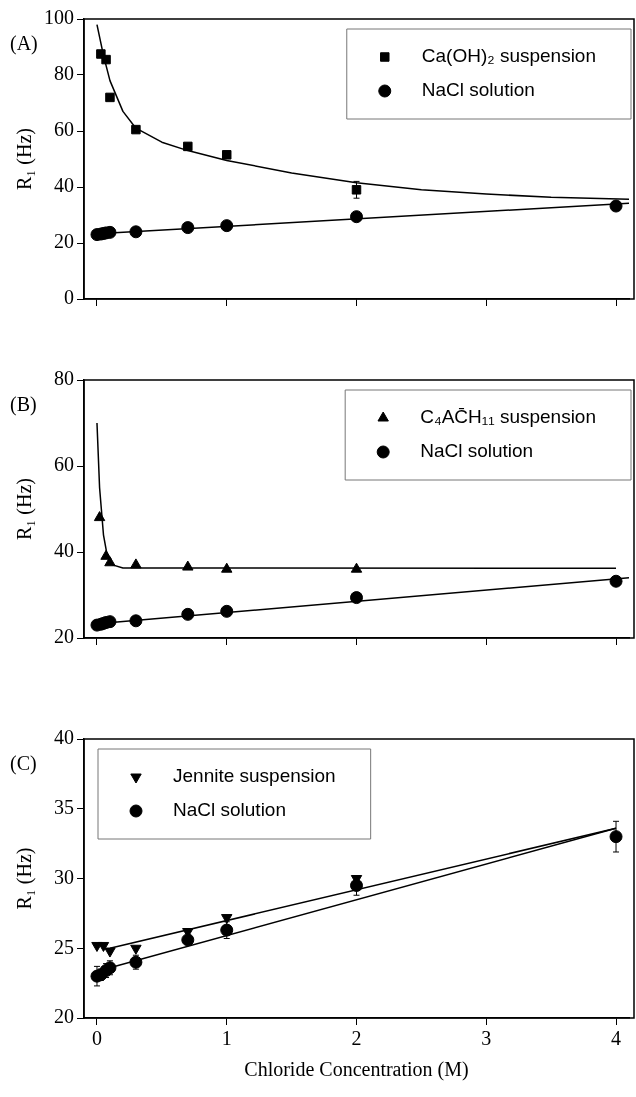 This screenshot has width=636, height=1097. Describe the element at coordinates (226, 1038) in the screenshot. I see `x-tick-label: 1` at that location.